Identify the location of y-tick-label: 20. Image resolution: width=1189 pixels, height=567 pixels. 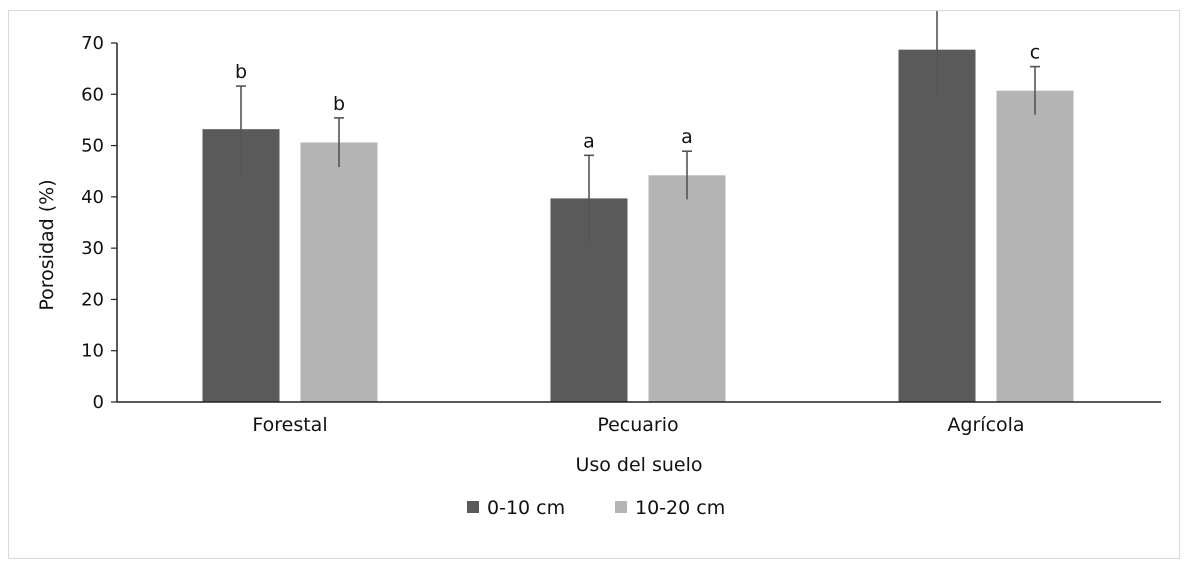
(92, 299).